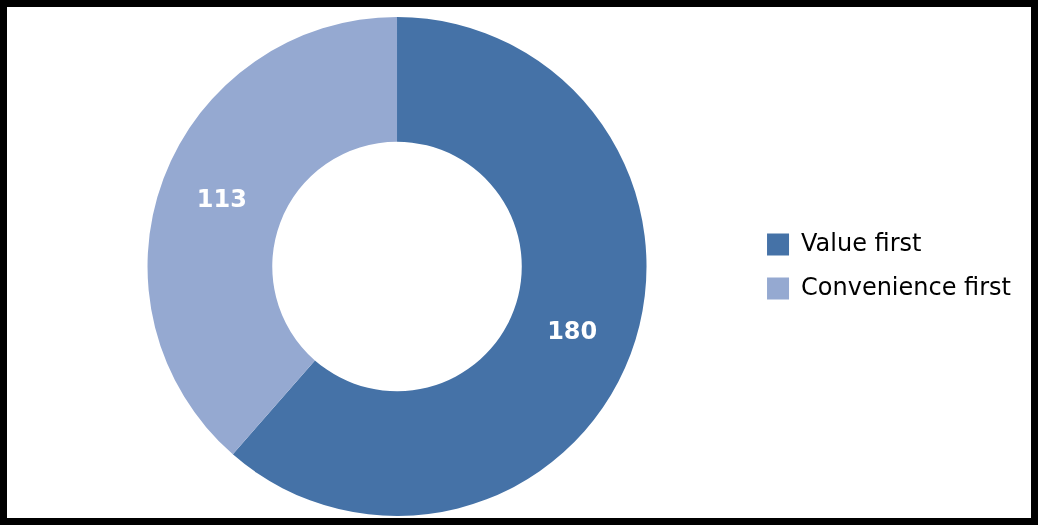 The image size is (1038, 525). Describe the element at coordinates (572, 330) in the screenshot. I see `data-label: 180` at that location.